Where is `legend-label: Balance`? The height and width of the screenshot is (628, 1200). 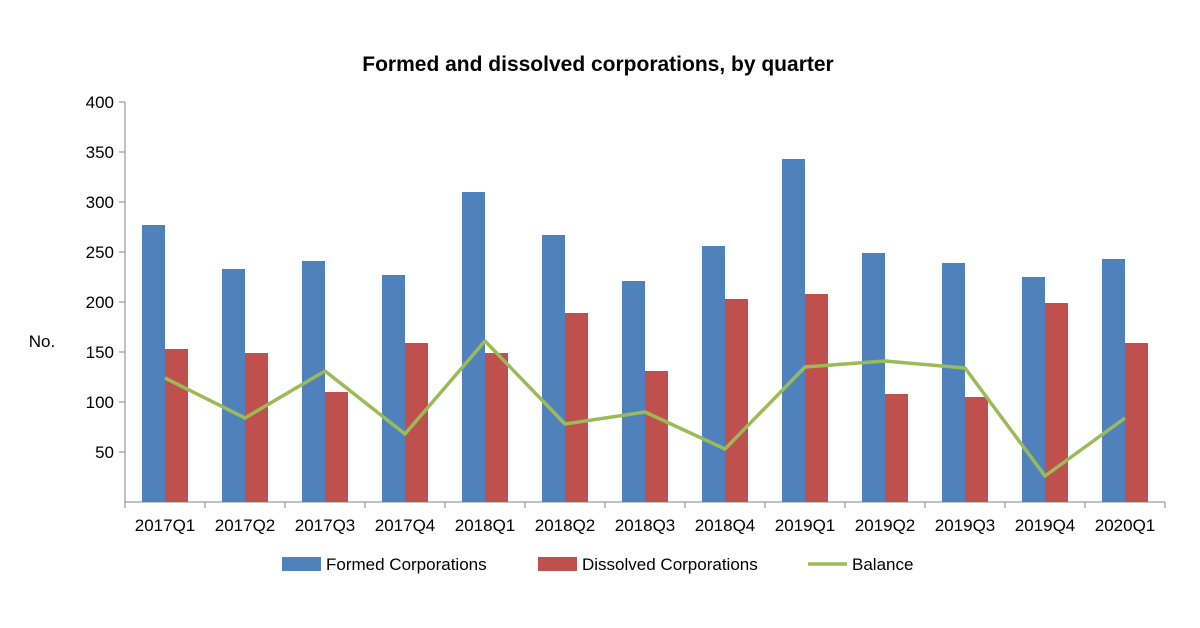
legend-label: Balance is located at coordinates (882, 564).